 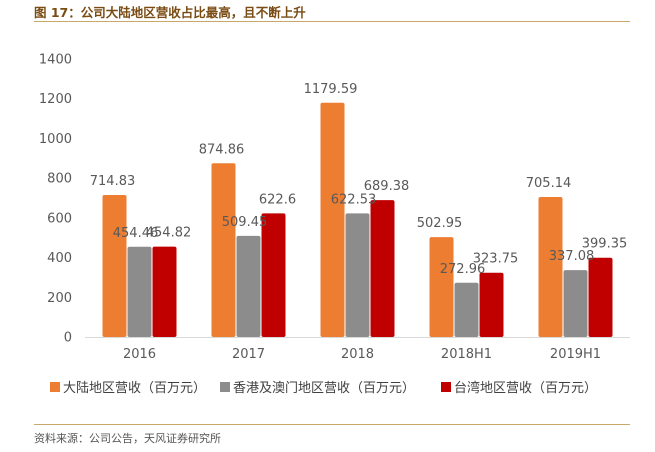 What do you see at coordinates (331, 89) in the screenshot?
I see `bar-value-label: 1179.59` at bounding box center [331, 89].